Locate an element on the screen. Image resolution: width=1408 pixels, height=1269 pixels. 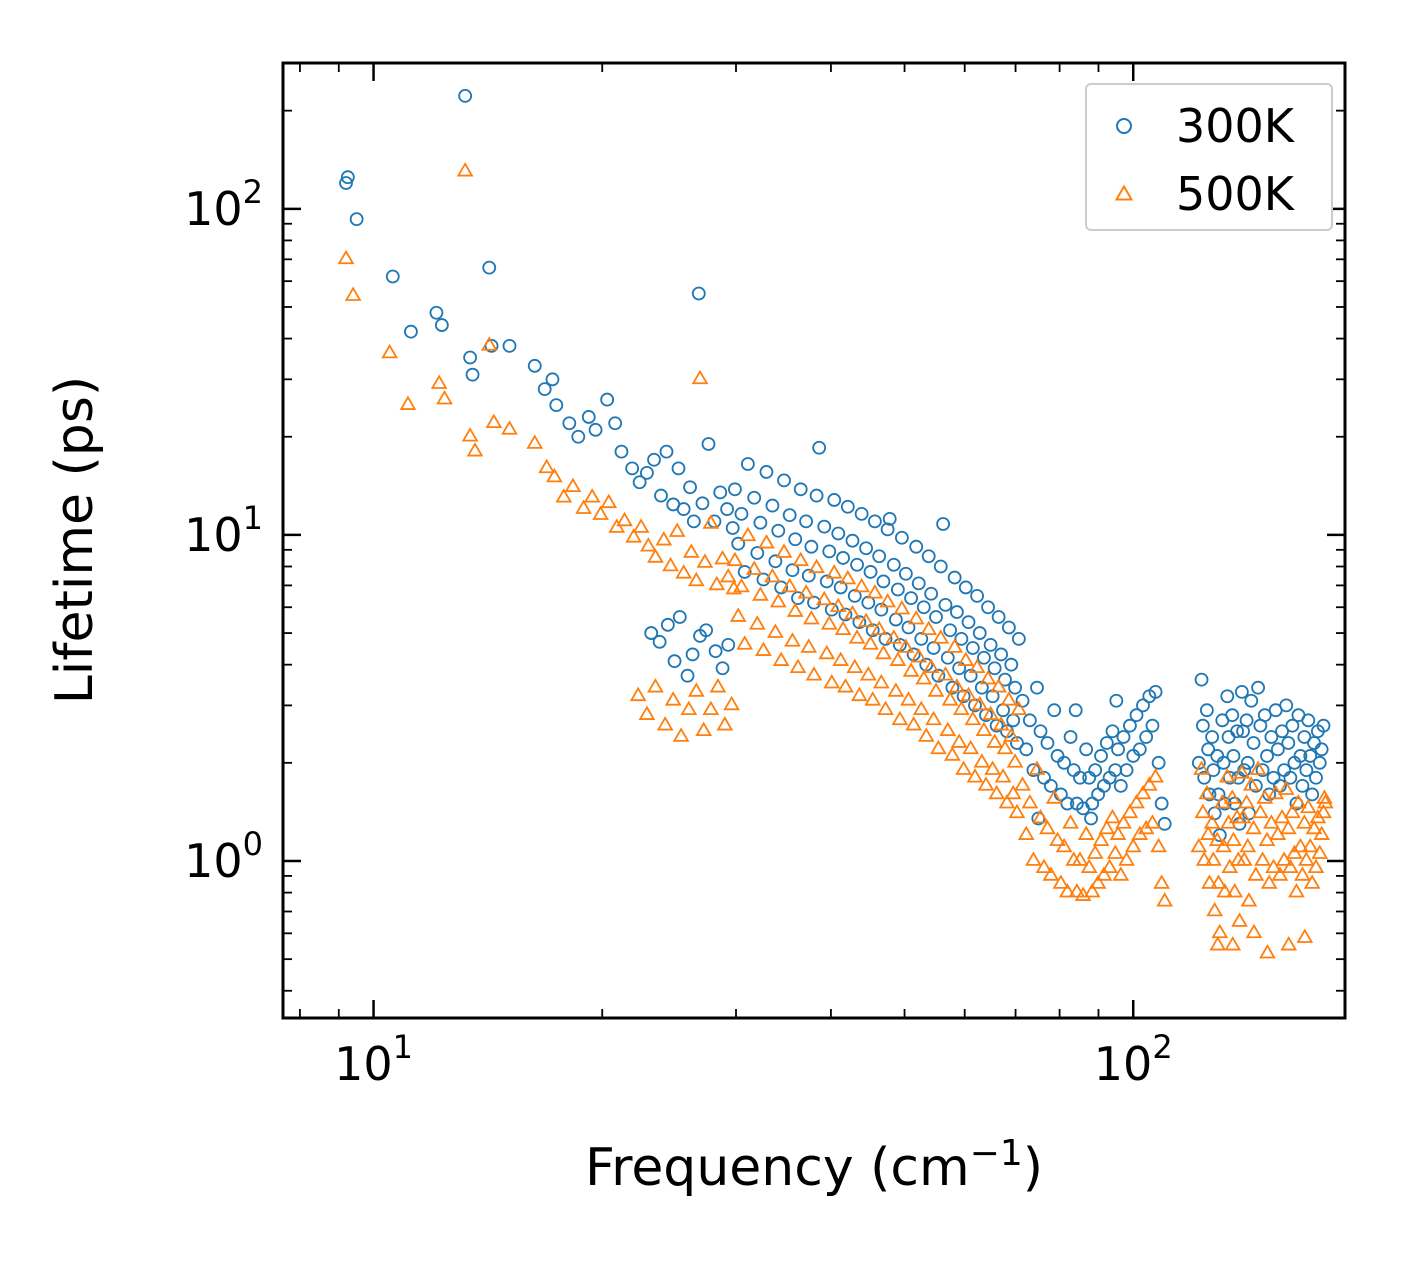
legend-marker-circle-icon is located at coordinates (1124, 126).